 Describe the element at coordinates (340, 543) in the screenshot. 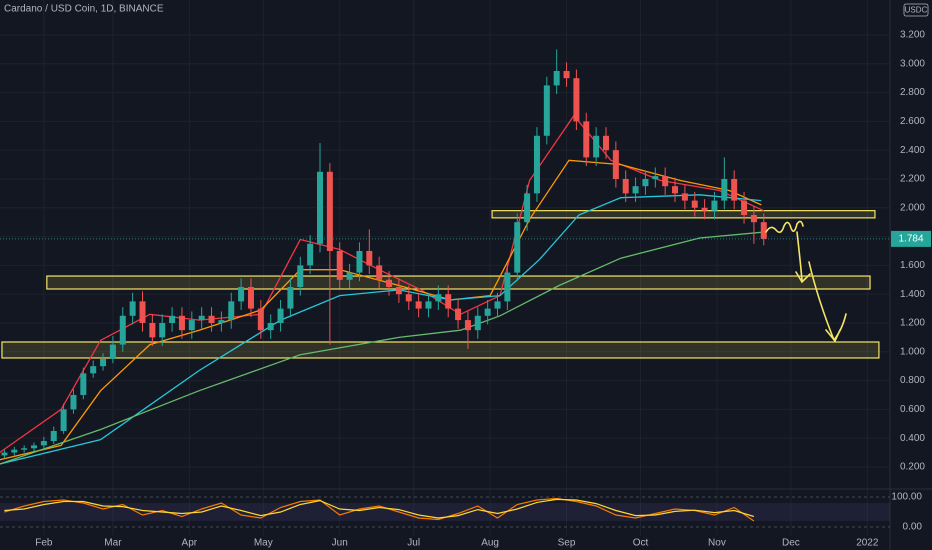

I see `x-tick-label: Jun` at that location.